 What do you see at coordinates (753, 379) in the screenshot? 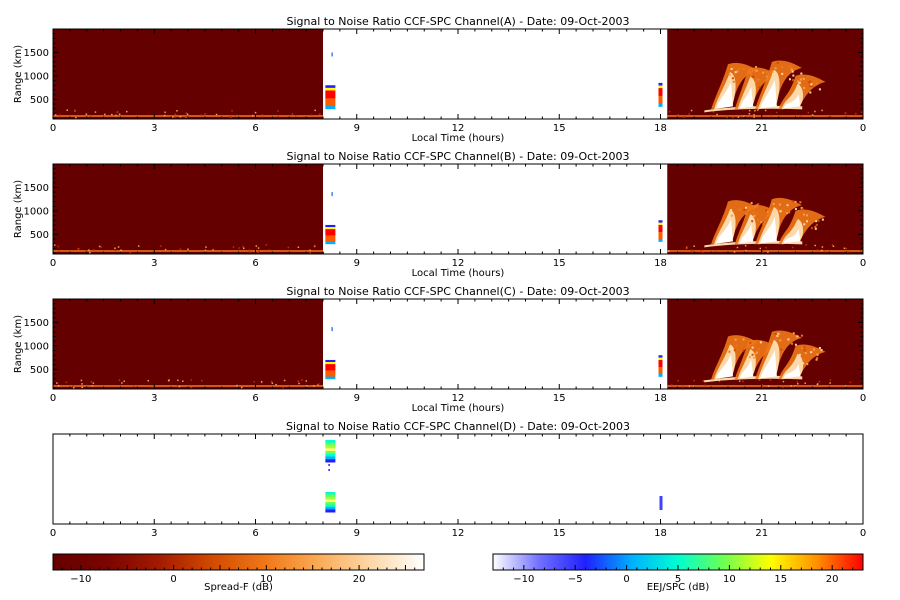
I see `plume-base` at bounding box center [753, 379].